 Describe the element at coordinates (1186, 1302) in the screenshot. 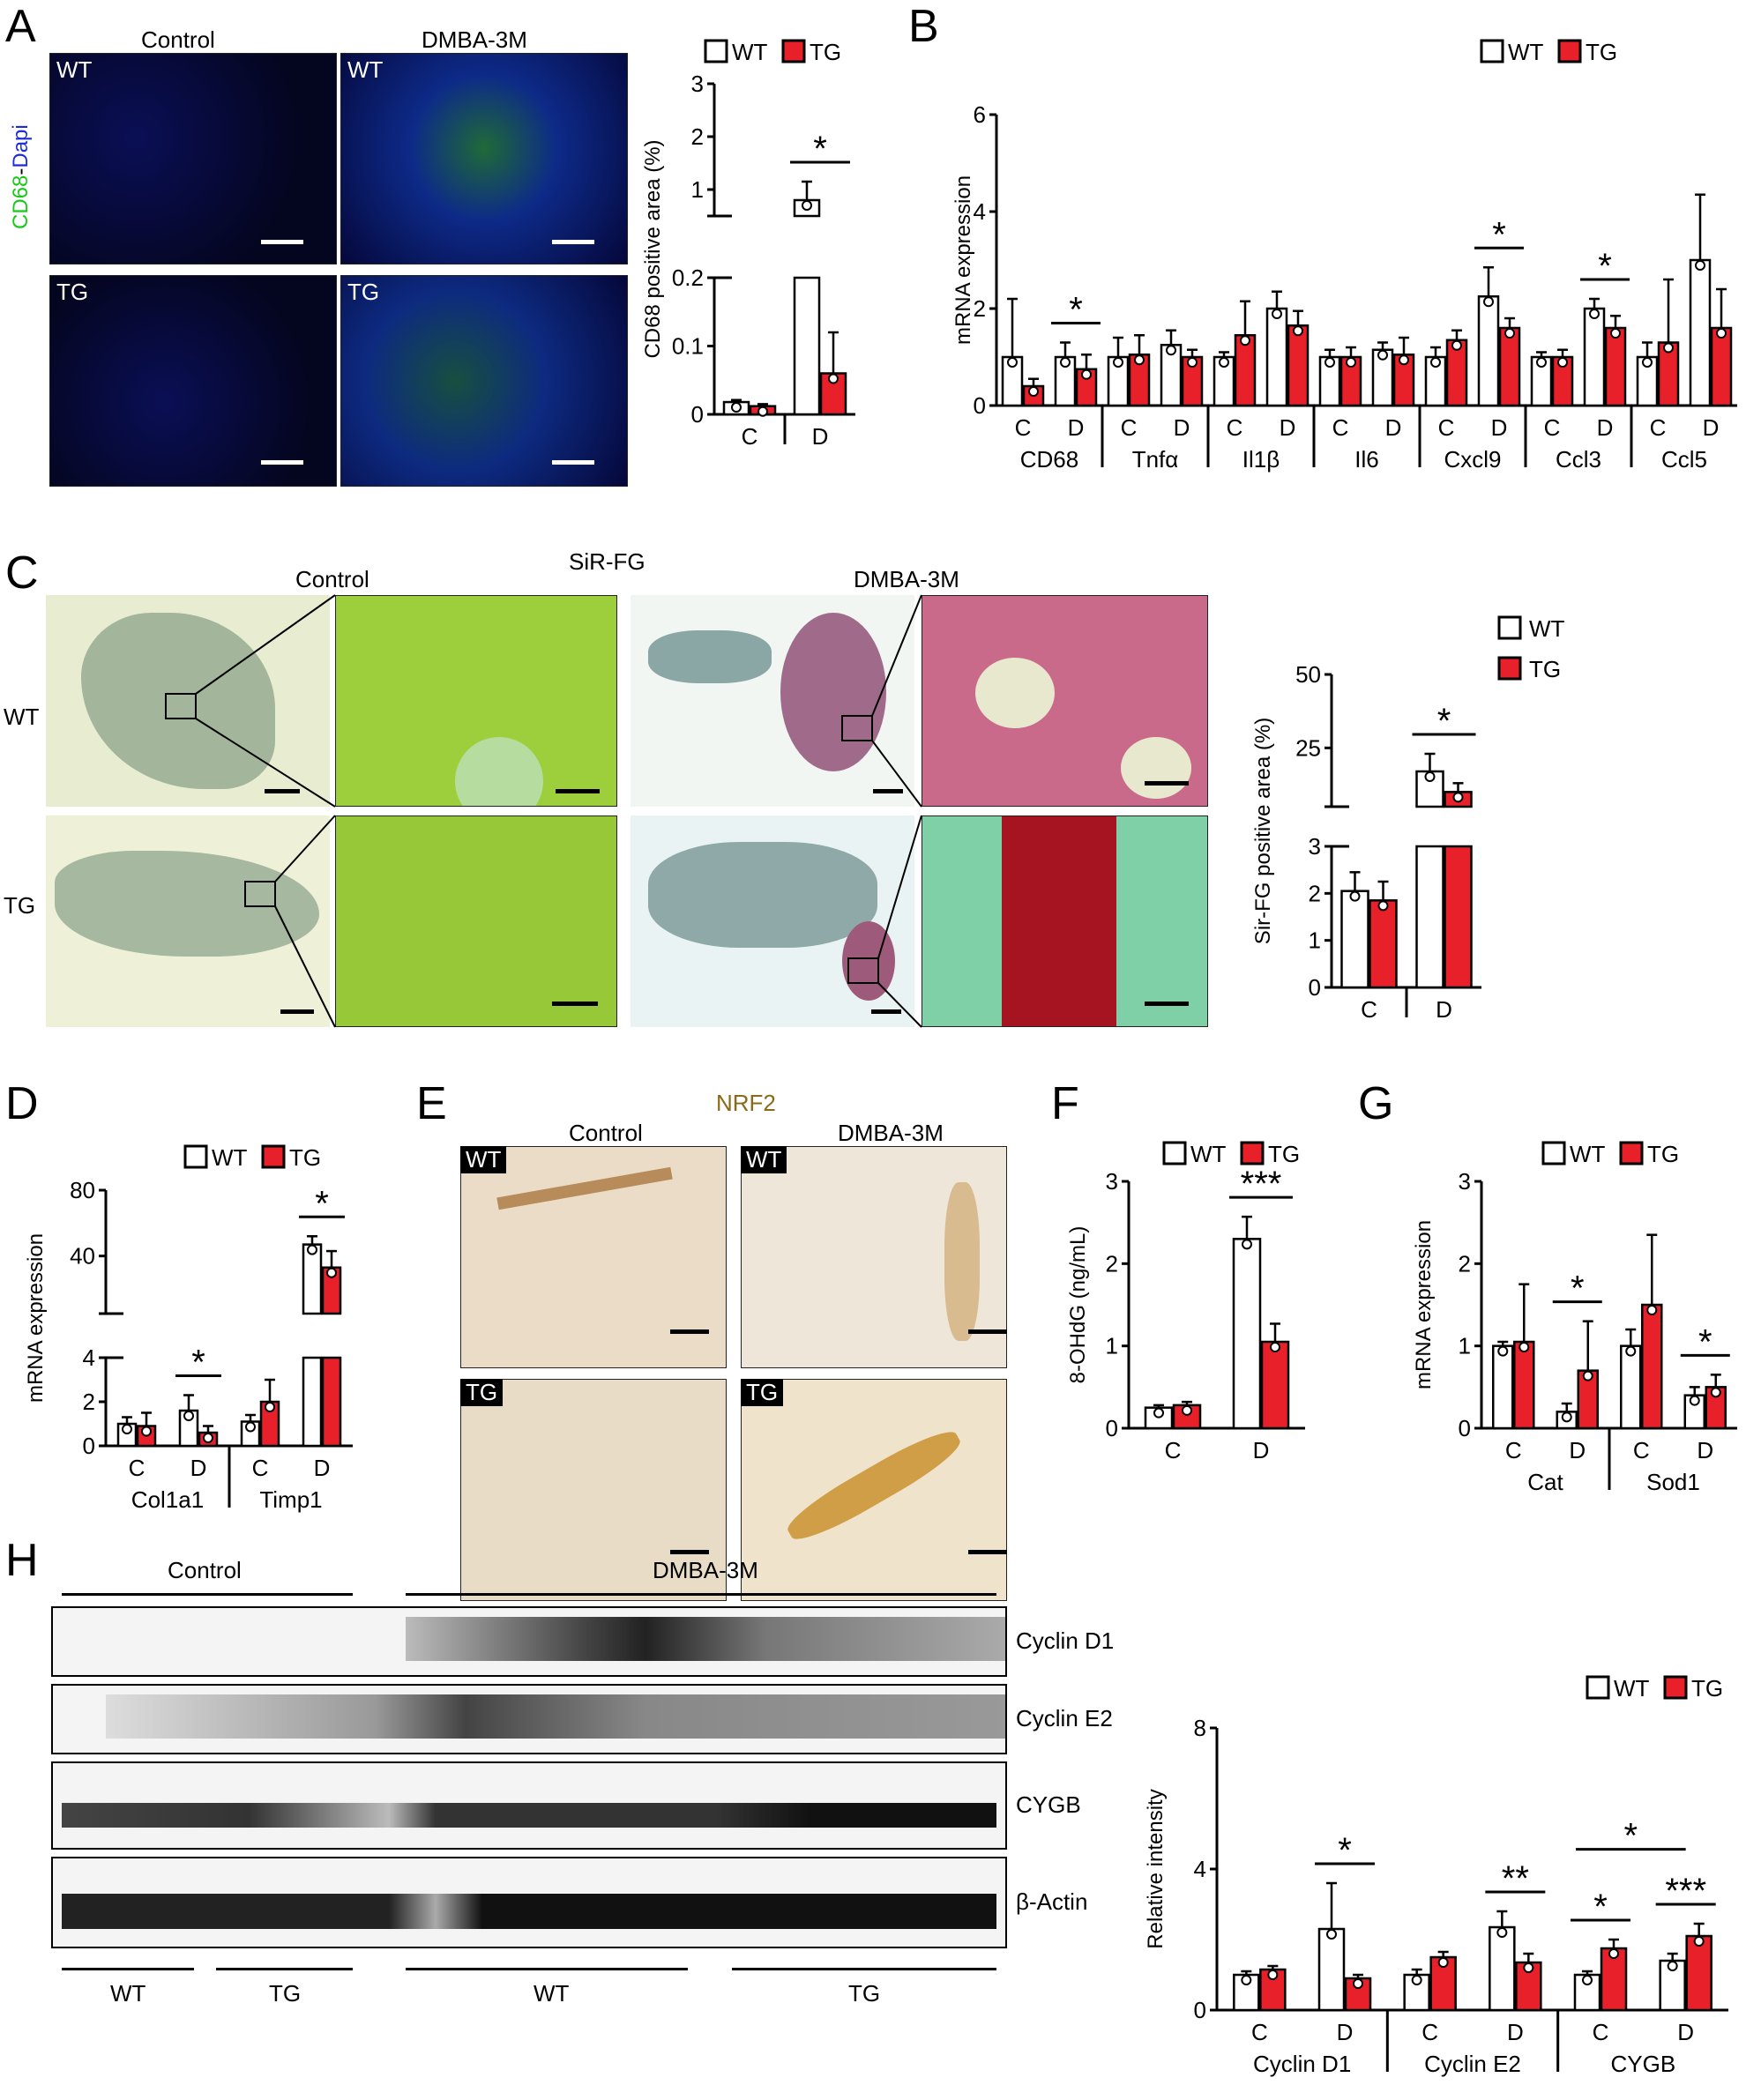

I see `chart-f-8ohdg: 0 1 2 3 8-OHdG (ng/mL) C D *** WT TG` at that location.